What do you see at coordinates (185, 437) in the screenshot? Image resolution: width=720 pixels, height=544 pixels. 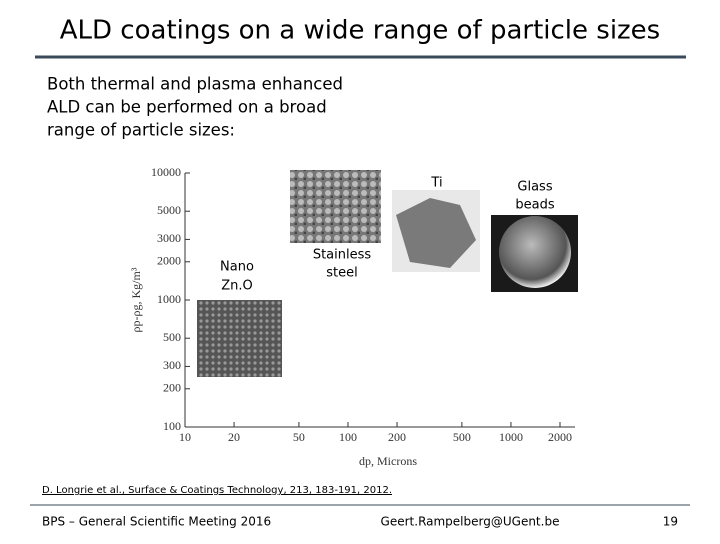 I see `x-tick-label: 10` at bounding box center [185, 437].